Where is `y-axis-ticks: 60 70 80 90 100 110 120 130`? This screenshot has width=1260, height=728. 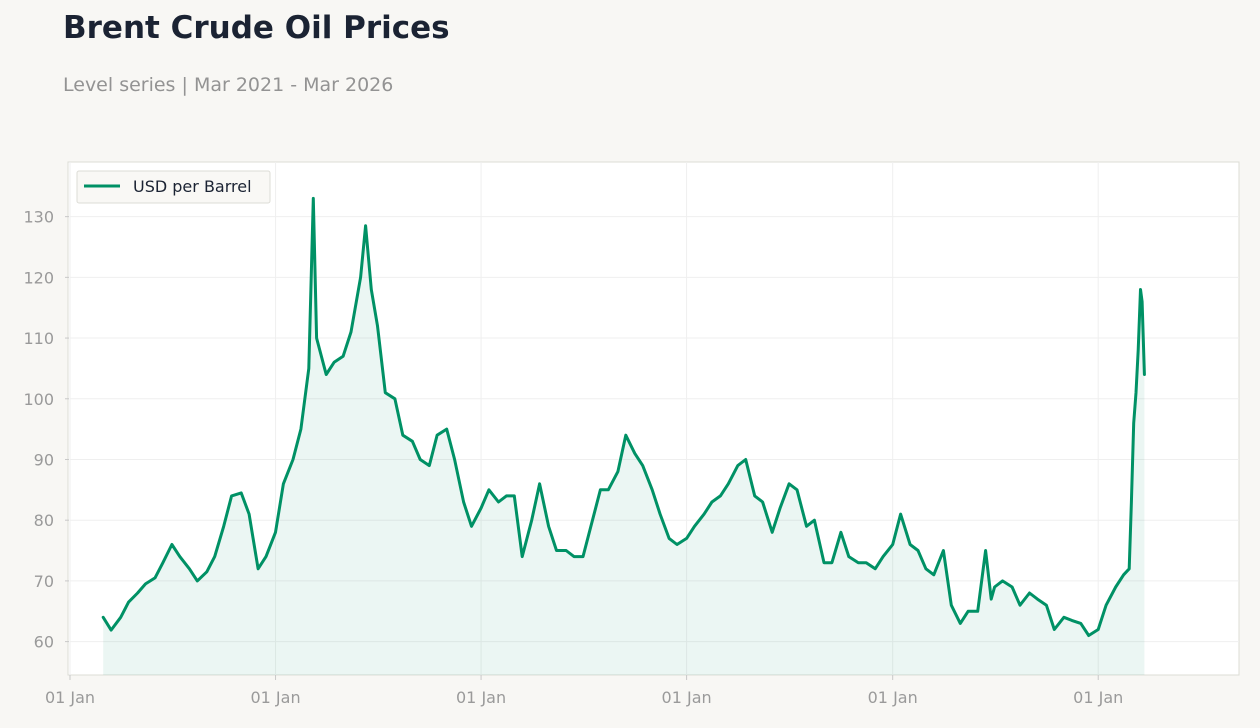
y-axis-ticks: 60 70 80 90 100 110 120 130 is located at coordinates (46, 430).